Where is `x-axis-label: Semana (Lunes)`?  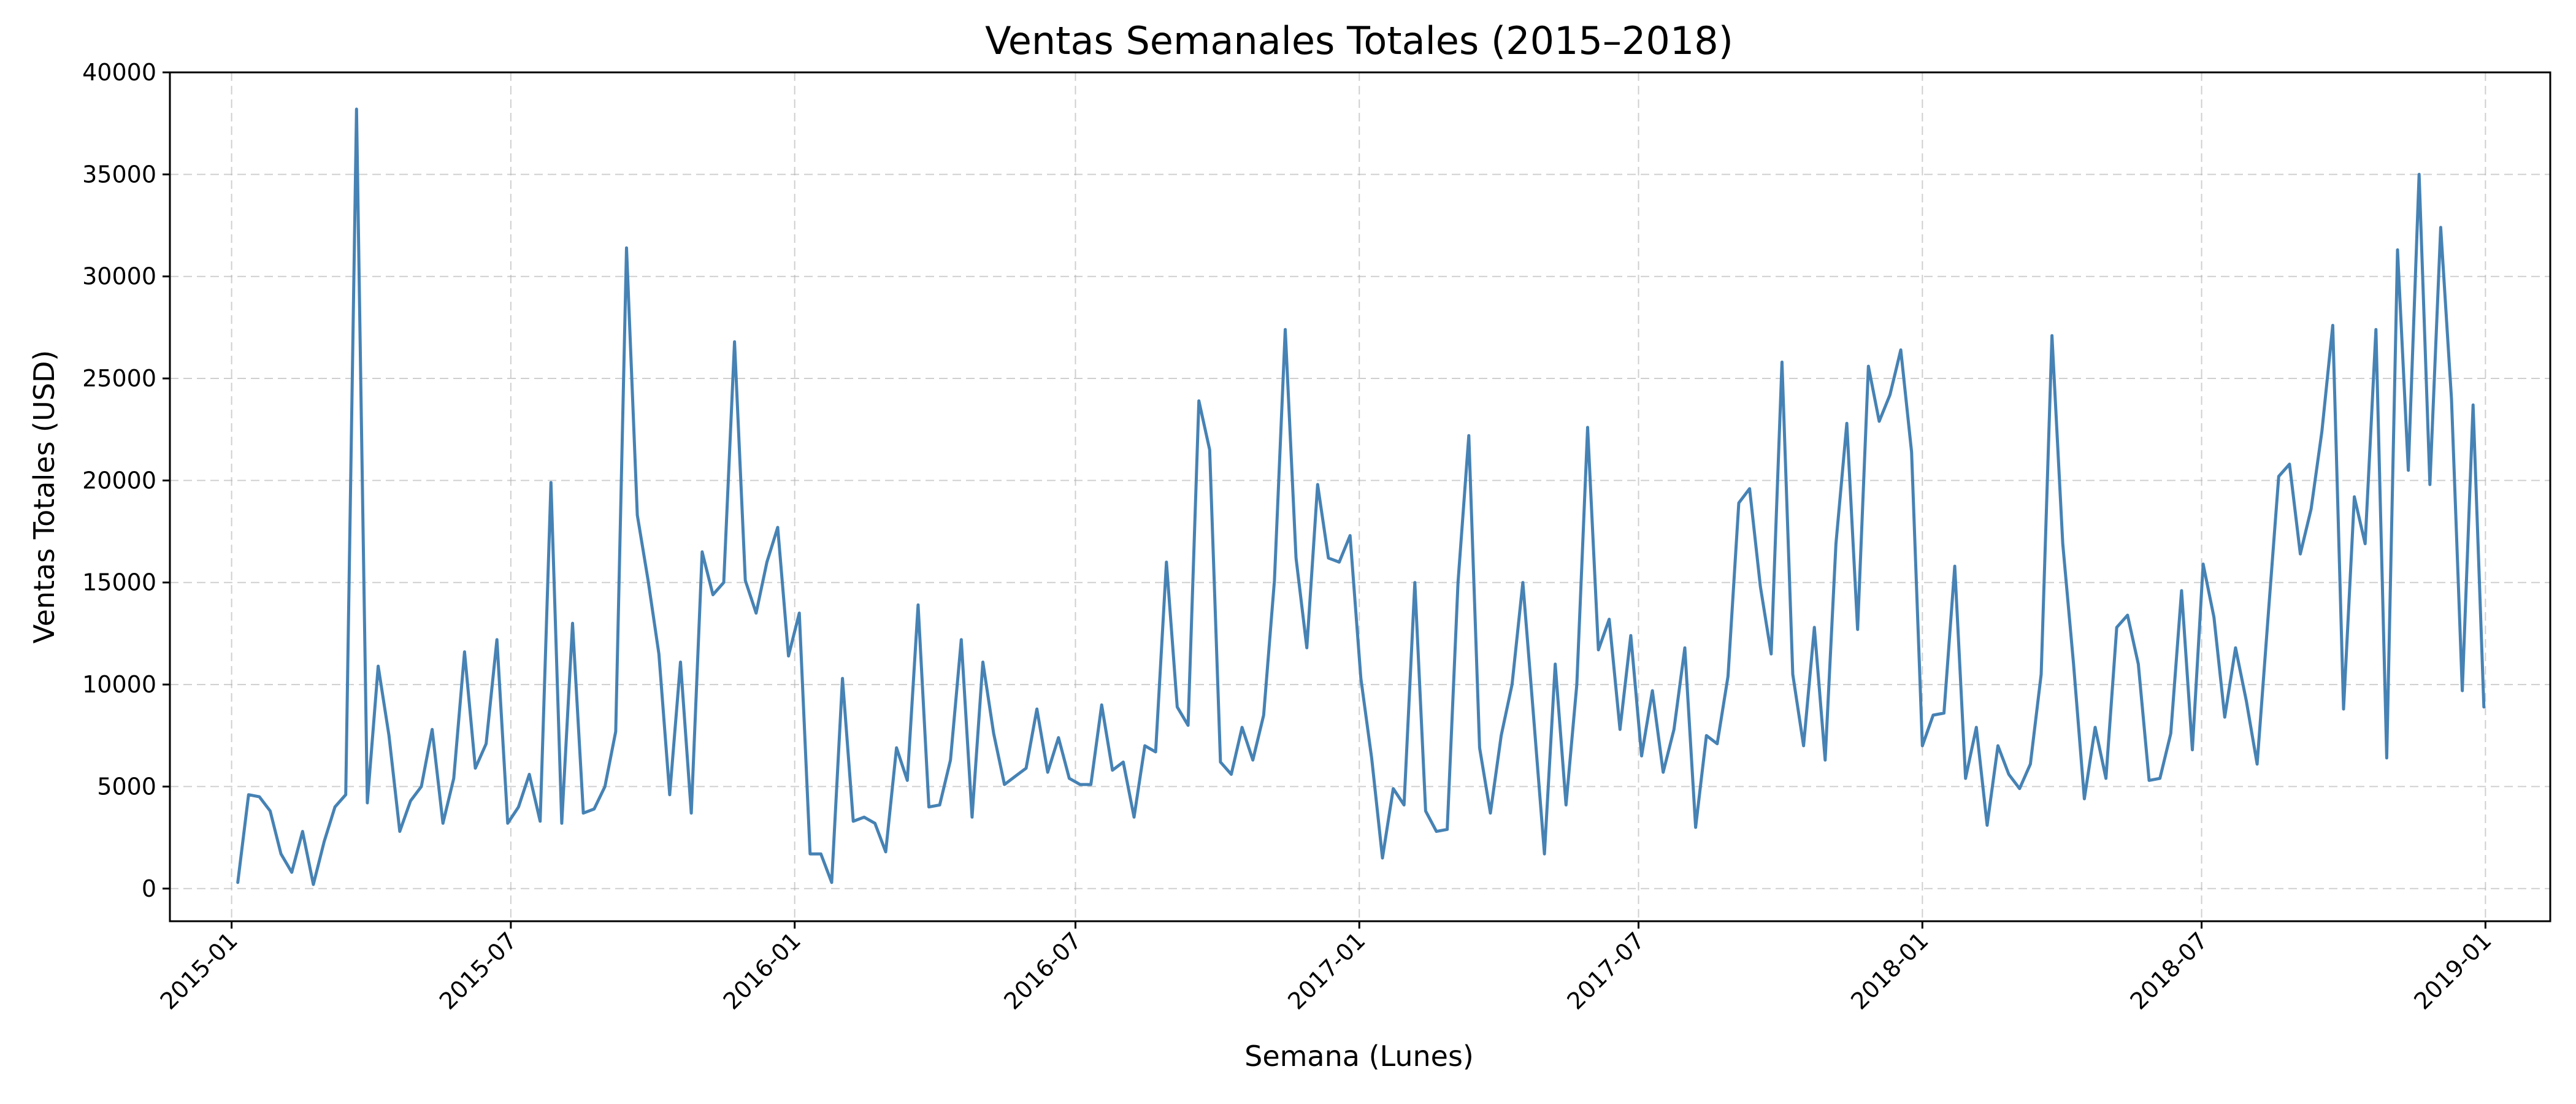 x-axis-label: Semana (Lunes) is located at coordinates (1359, 1056).